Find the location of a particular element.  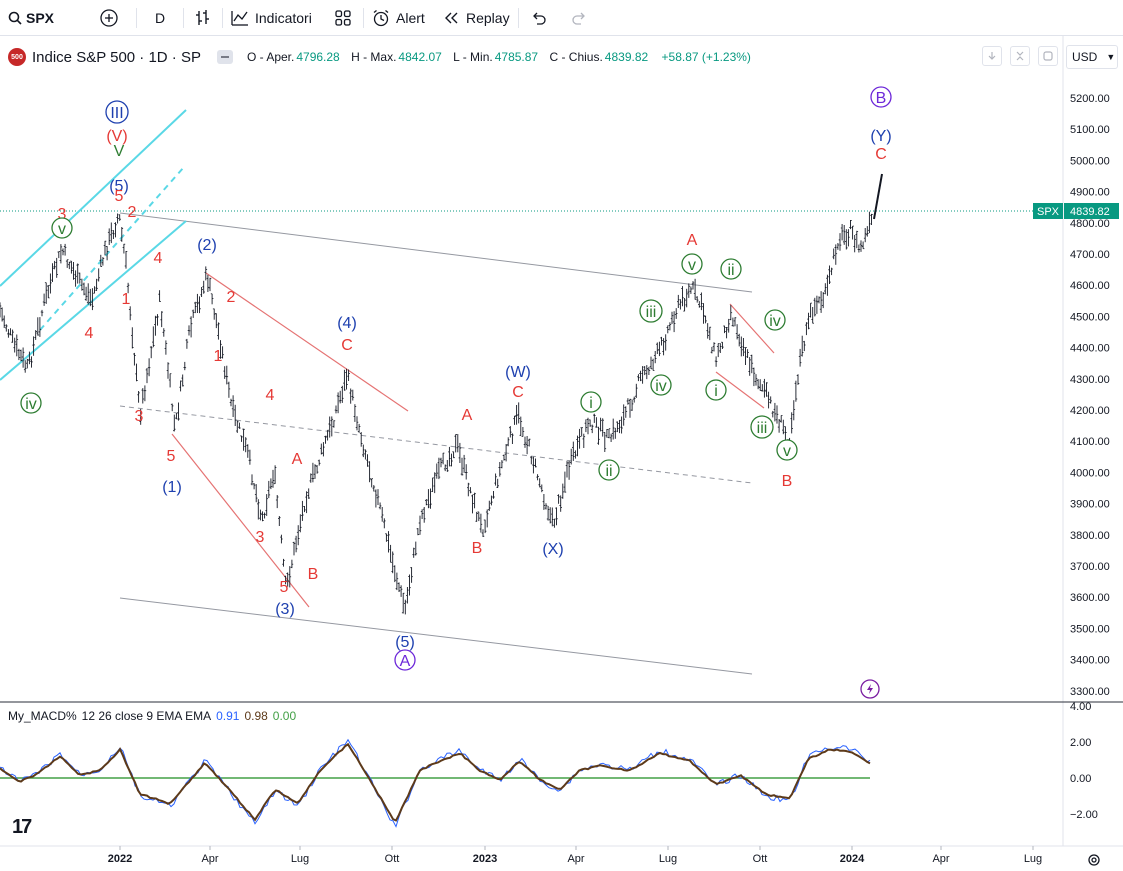

redo-icon is located at coordinates (578, 18).